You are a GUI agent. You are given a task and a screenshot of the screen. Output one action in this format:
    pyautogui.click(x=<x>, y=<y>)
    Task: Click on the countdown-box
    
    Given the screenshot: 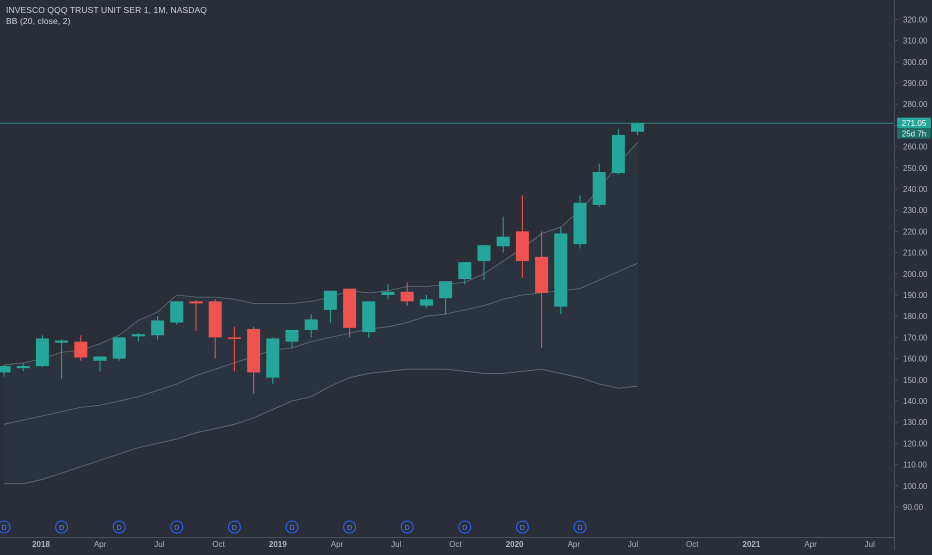 What is the action you would take?
    pyautogui.click(x=914, y=133)
    